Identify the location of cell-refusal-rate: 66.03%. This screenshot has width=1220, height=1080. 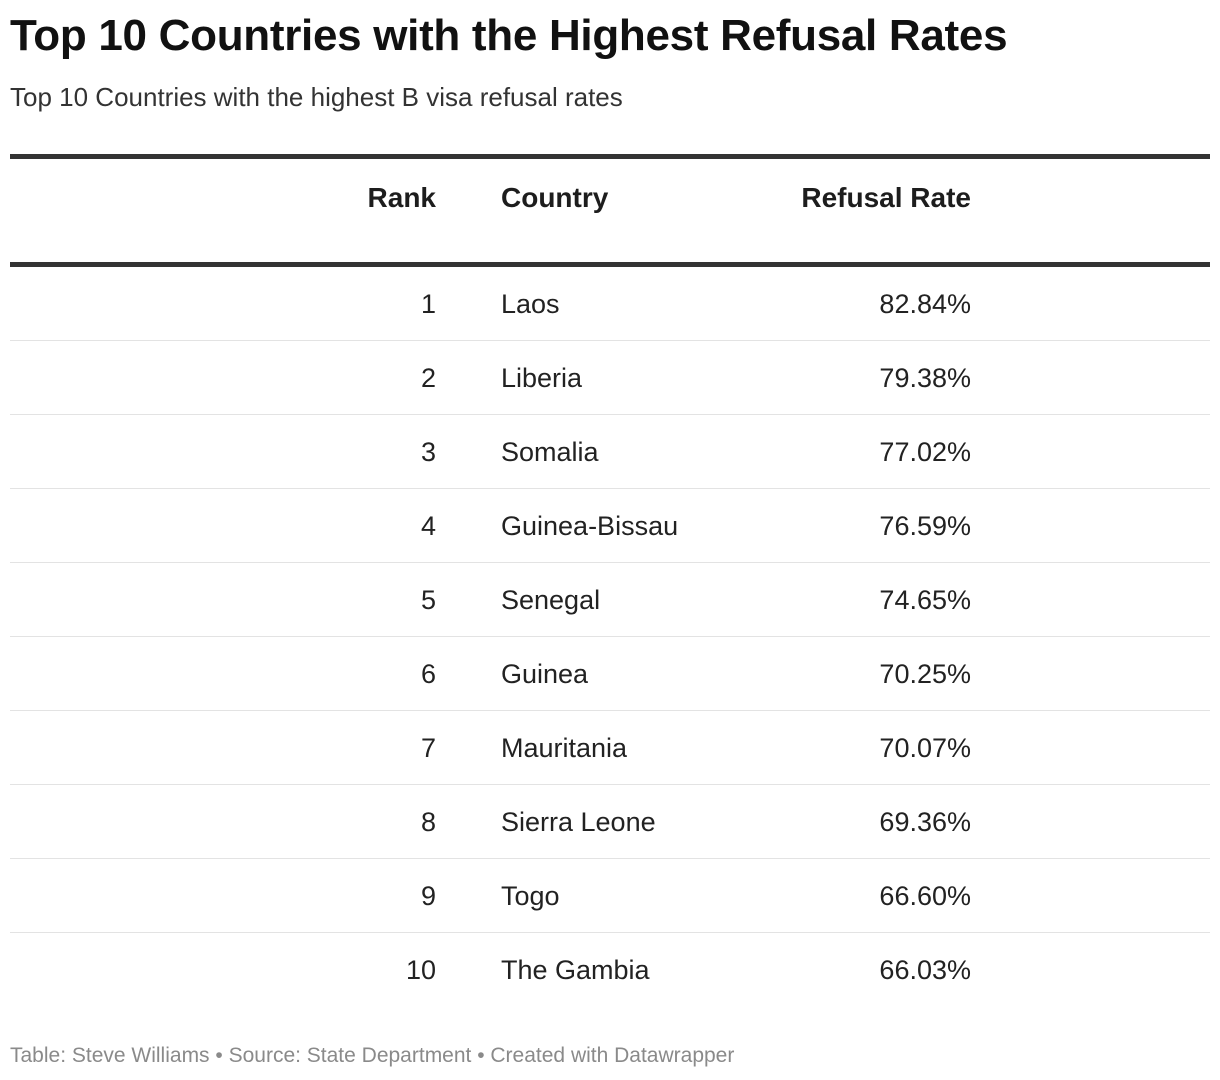
(925, 970).